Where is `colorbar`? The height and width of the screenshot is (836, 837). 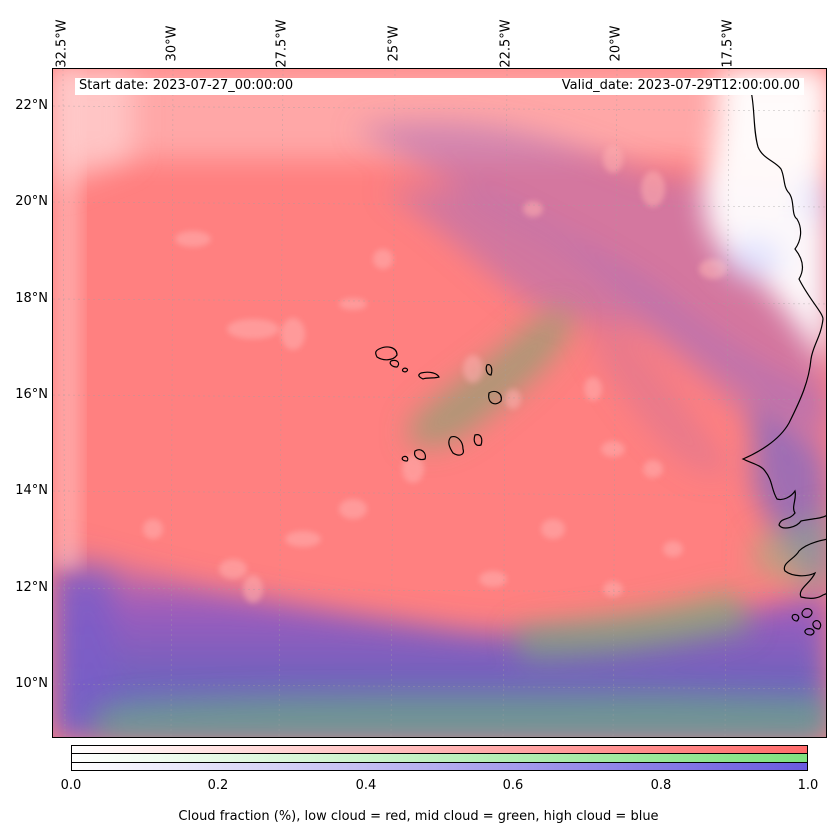 colorbar is located at coordinates (439, 758).